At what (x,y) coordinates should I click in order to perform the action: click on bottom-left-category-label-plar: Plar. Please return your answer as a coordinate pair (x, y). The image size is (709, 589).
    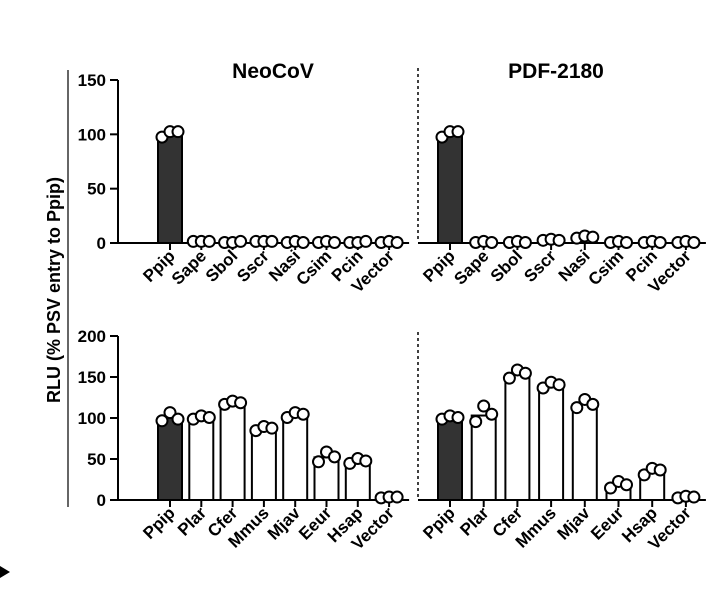
    Looking at the image, I should click on (192, 521).